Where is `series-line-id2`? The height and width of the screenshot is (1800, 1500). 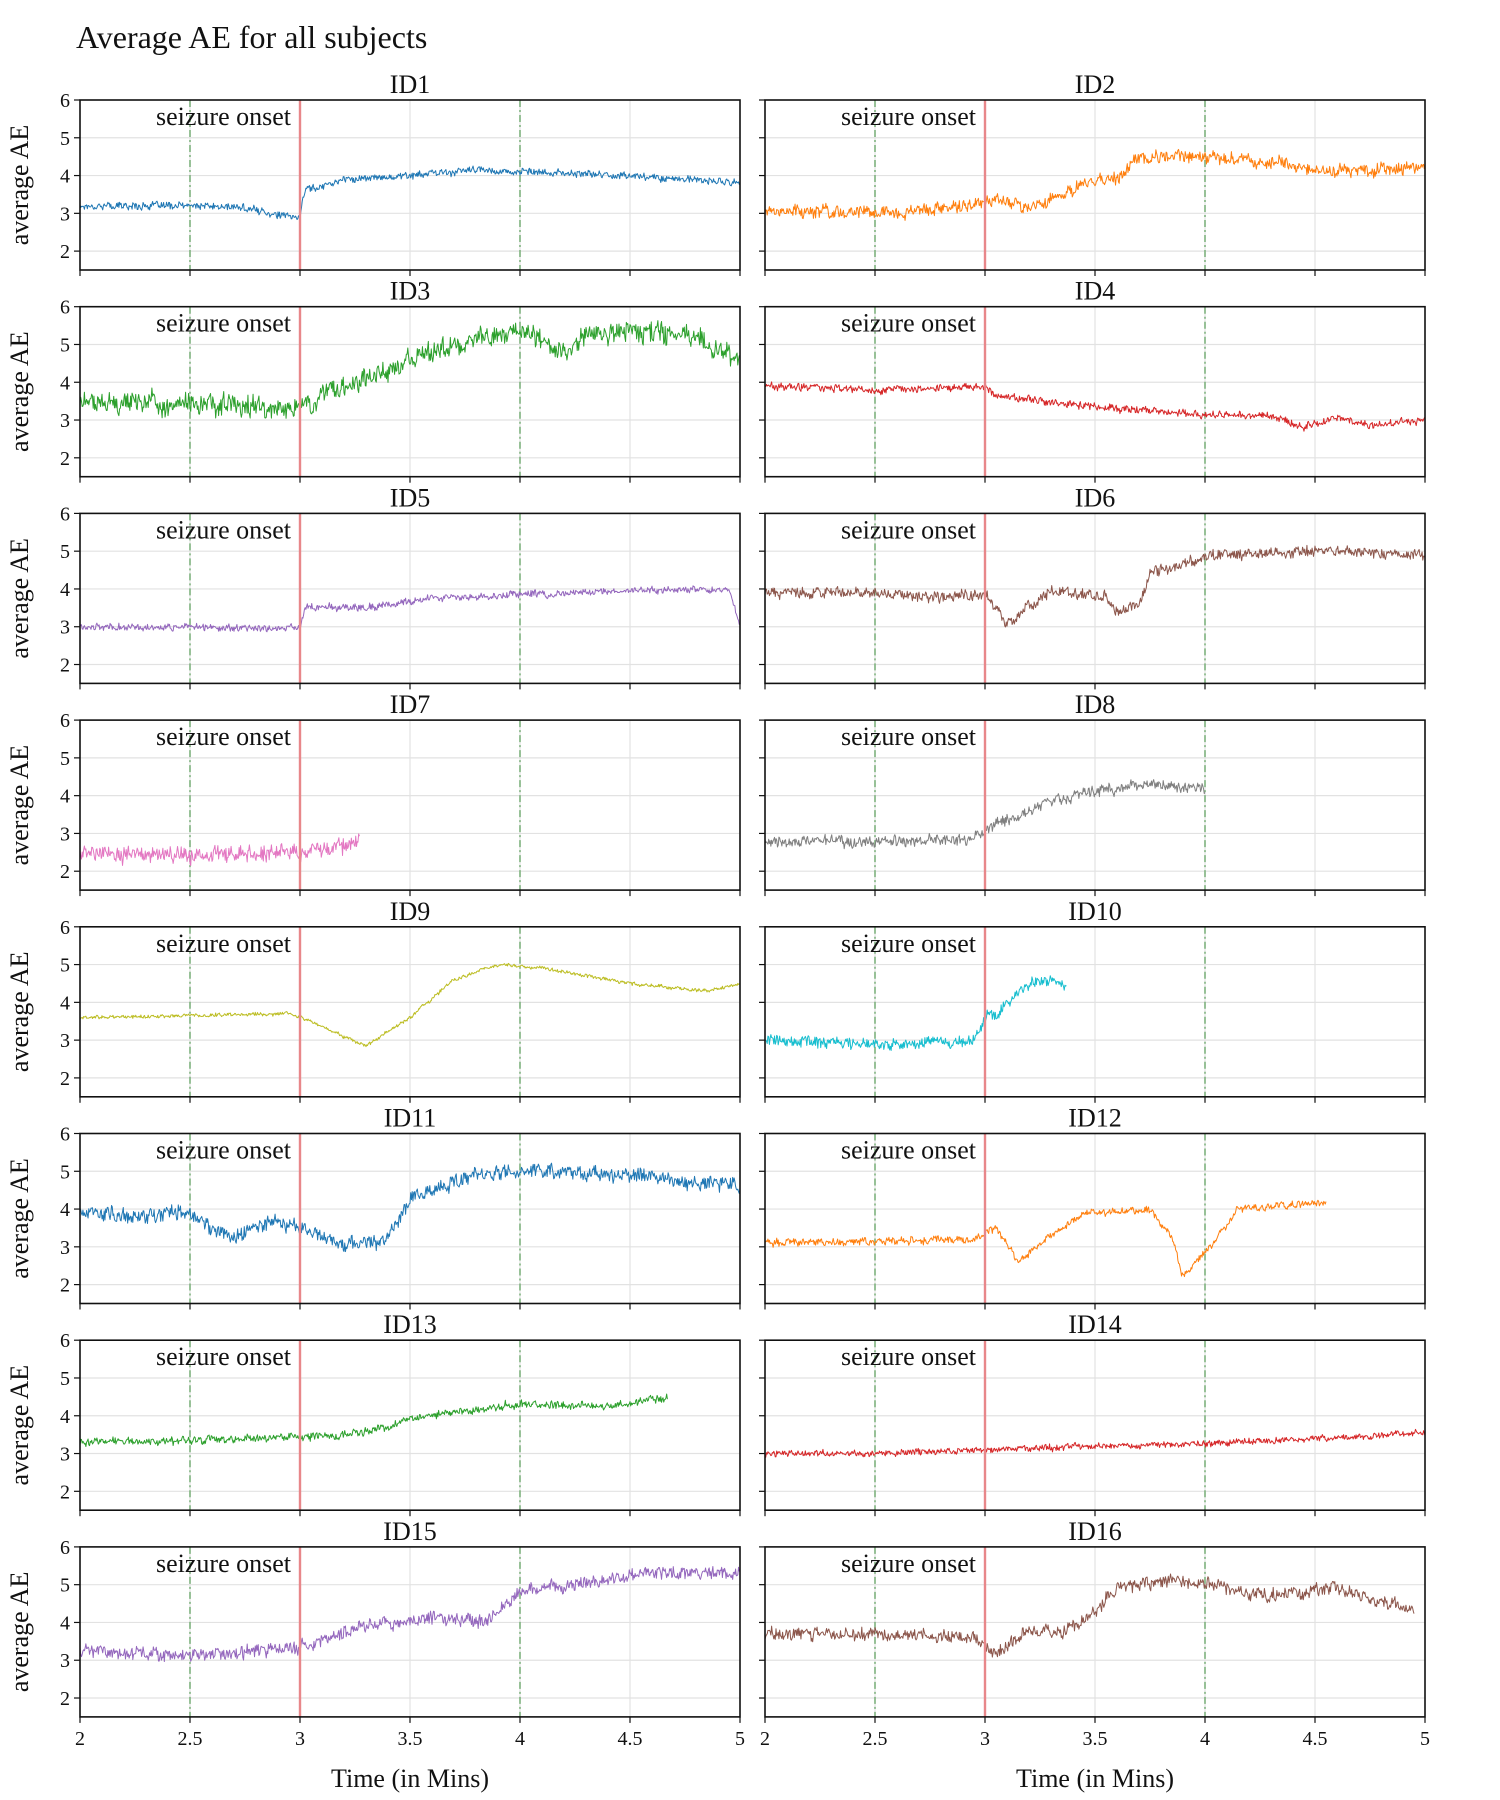 series-line-id2 is located at coordinates (1095, 184).